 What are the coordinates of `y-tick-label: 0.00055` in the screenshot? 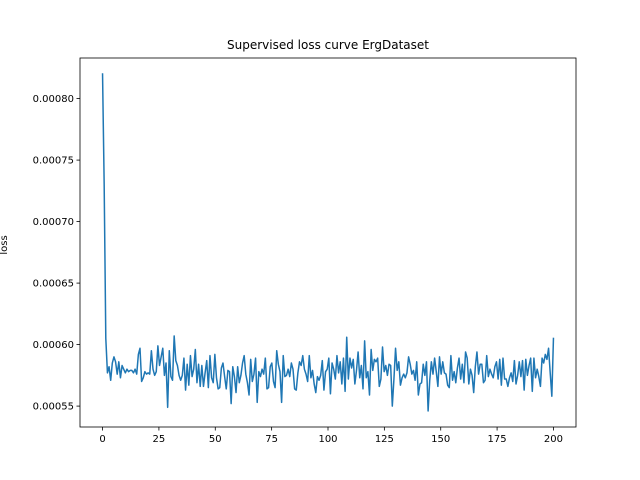 It's located at (53, 407).